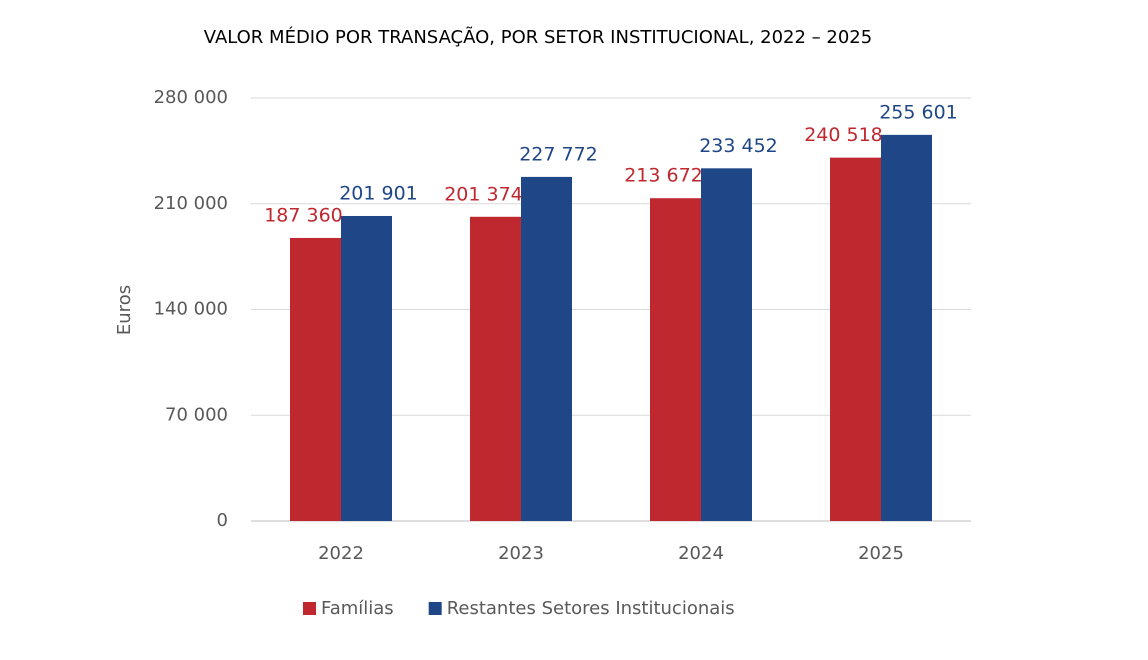 This screenshot has width=1148, height=660. I want to click on value-label: 240 518, so click(843, 135).